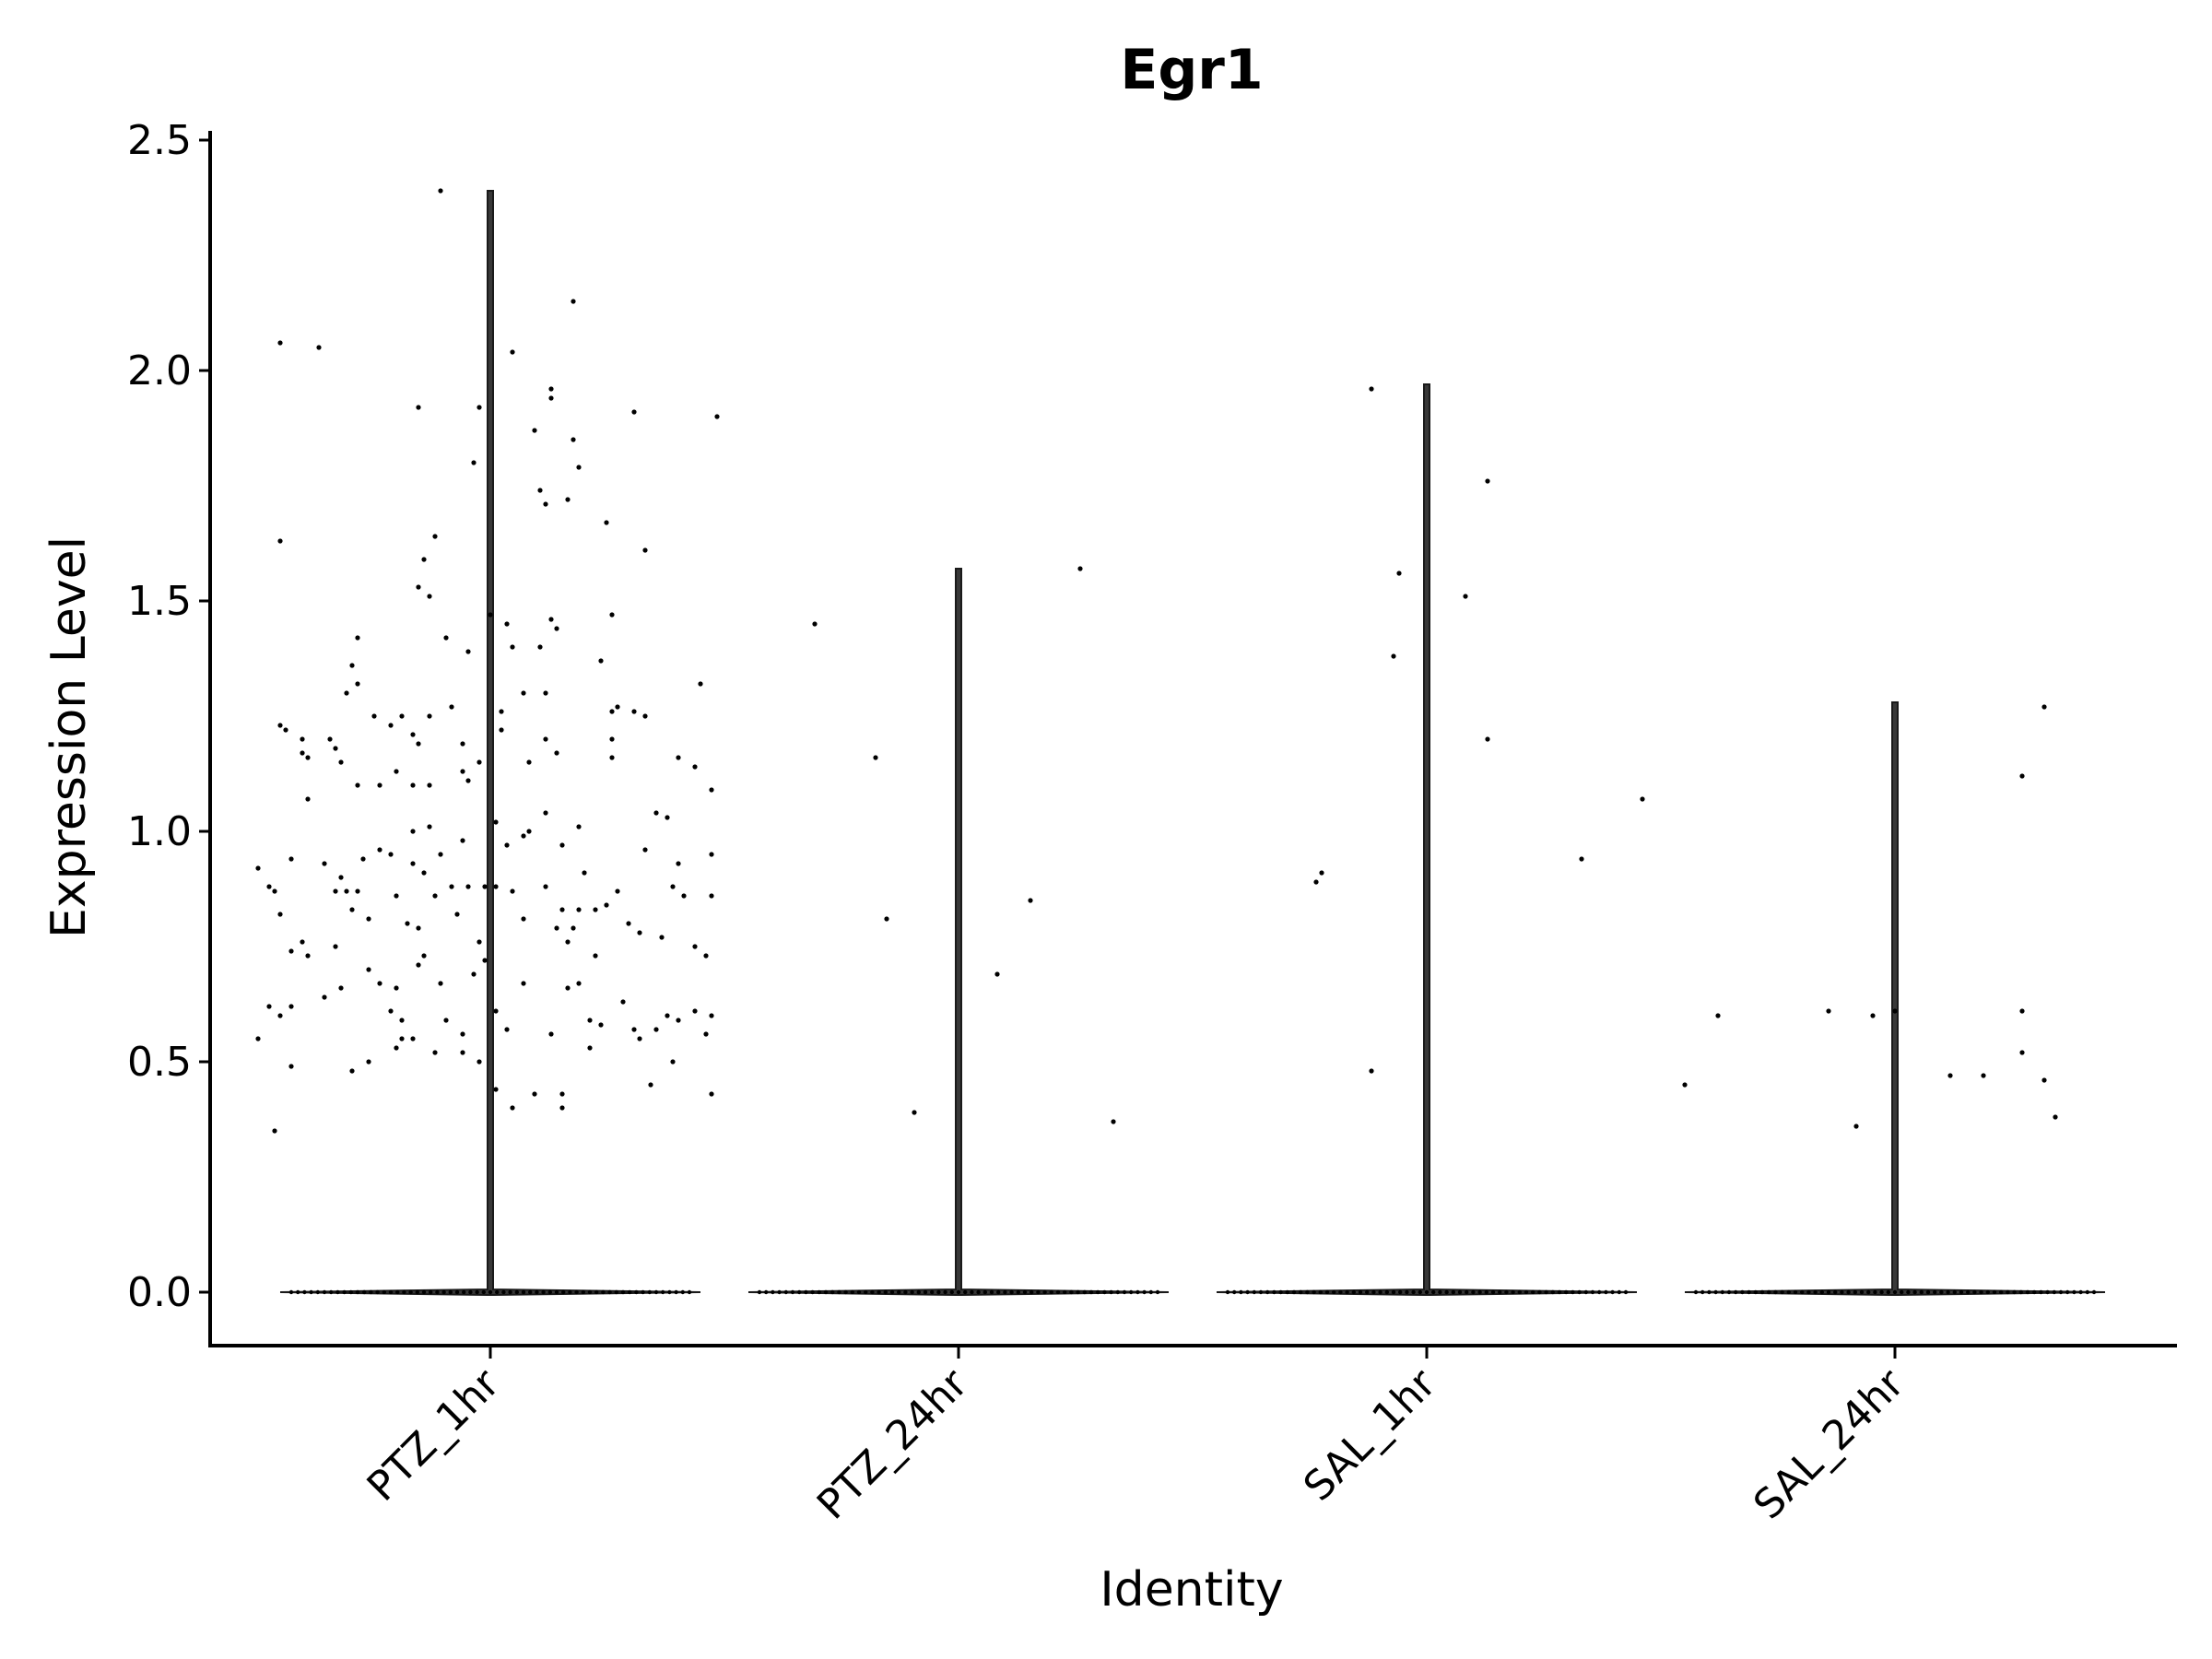  What do you see at coordinates (1427, 839) in the screenshot?
I see `violin-SAL_1hr` at bounding box center [1427, 839].